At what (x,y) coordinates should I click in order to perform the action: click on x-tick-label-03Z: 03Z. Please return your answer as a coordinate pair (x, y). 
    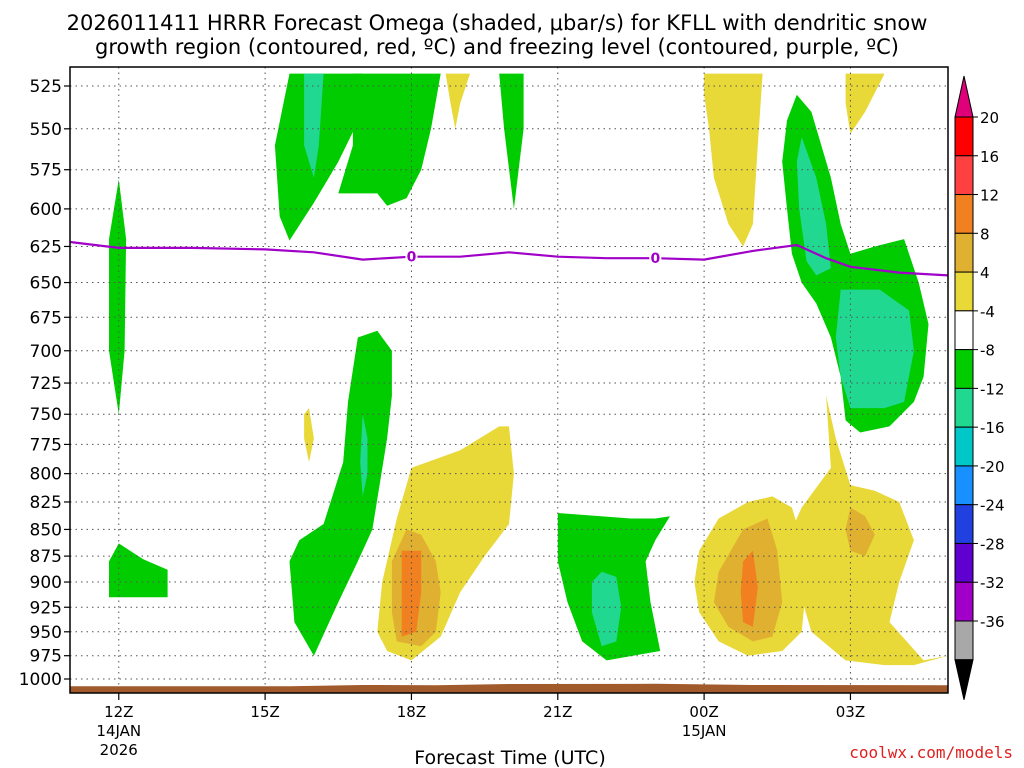
    Looking at the image, I should click on (850, 712).